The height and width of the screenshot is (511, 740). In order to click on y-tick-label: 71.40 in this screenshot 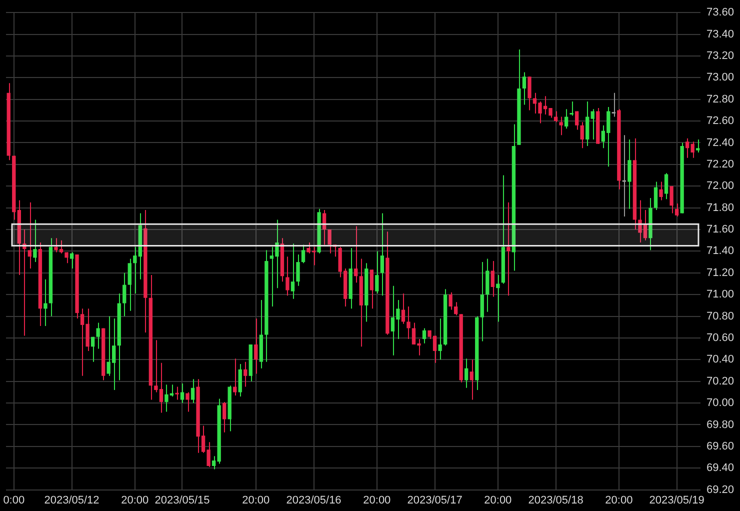, I will do `click(720, 251)`.